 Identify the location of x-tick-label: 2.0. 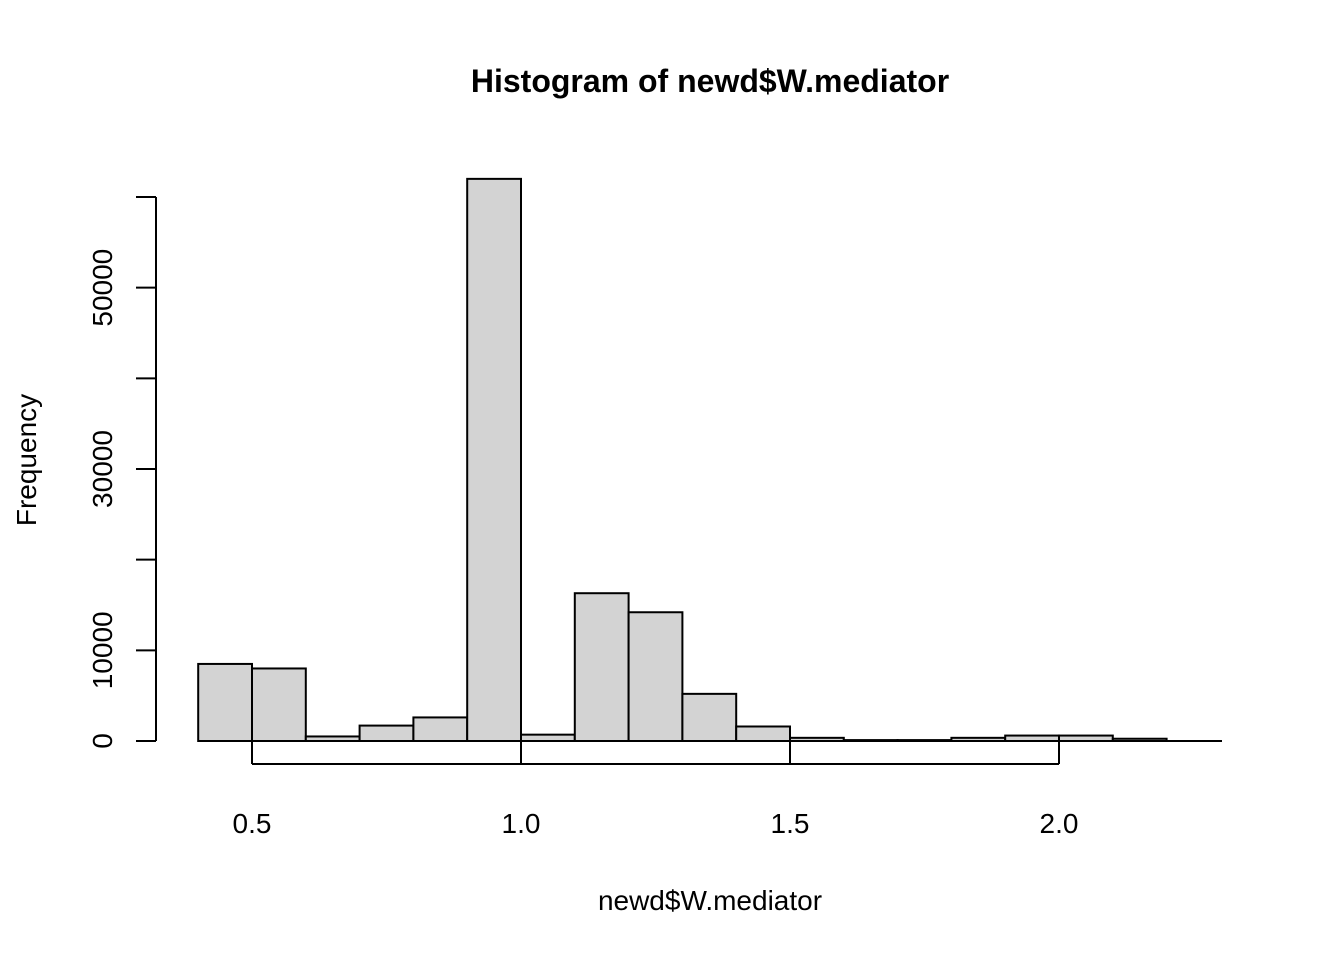
(1059, 823).